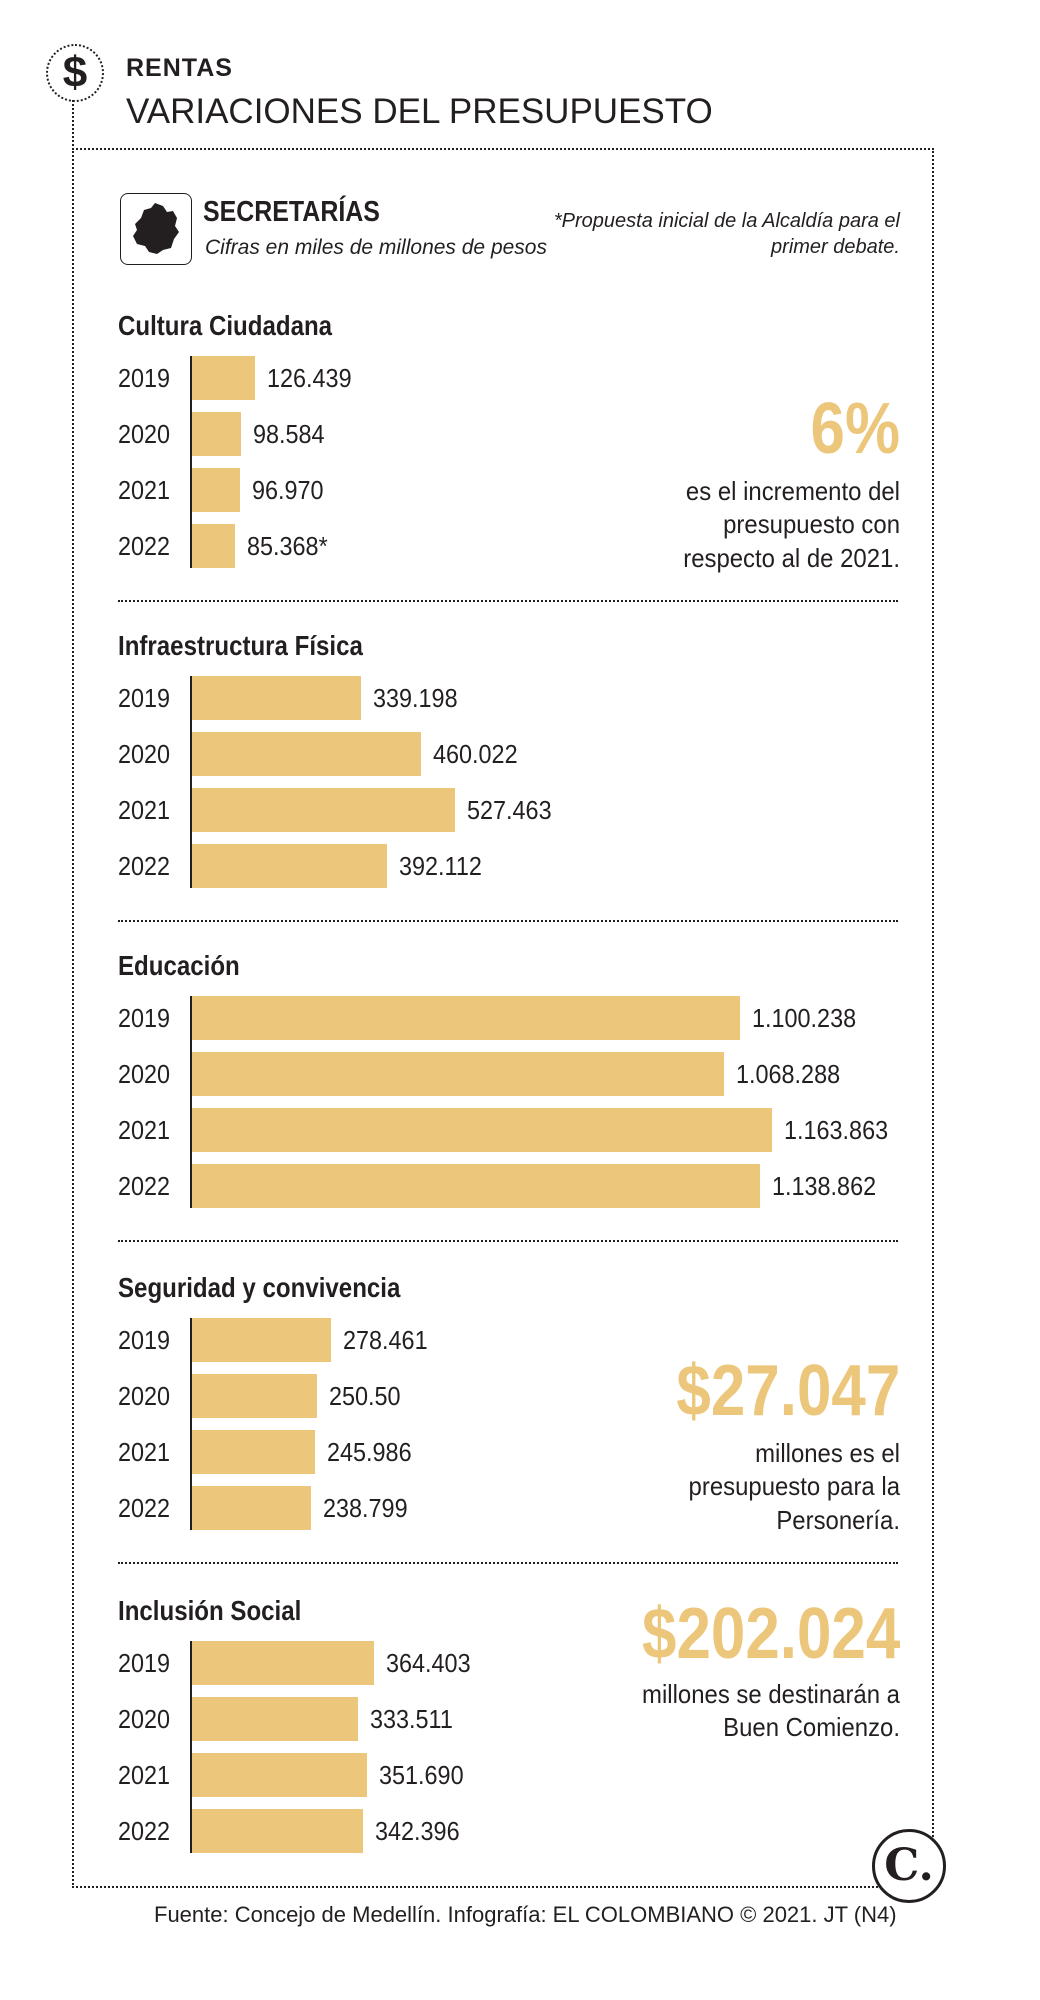  I want to click on dollar-sign: $, so click(75, 72).